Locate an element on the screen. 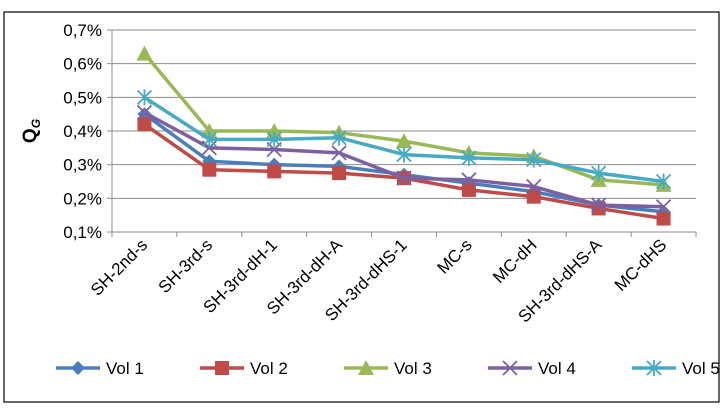 The image size is (726, 409). legend: Vol 1 Vol 2 Vol 3 Vol 4 Vol 5 is located at coordinates (388, 368).